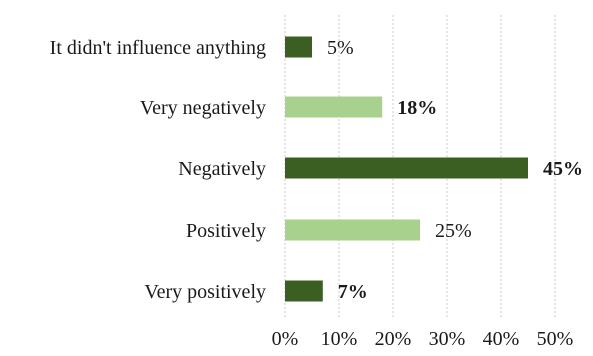 The width and height of the screenshot is (593, 356). What do you see at coordinates (205, 292) in the screenshot?
I see `category-label-4: Very positively` at bounding box center [205, 292].